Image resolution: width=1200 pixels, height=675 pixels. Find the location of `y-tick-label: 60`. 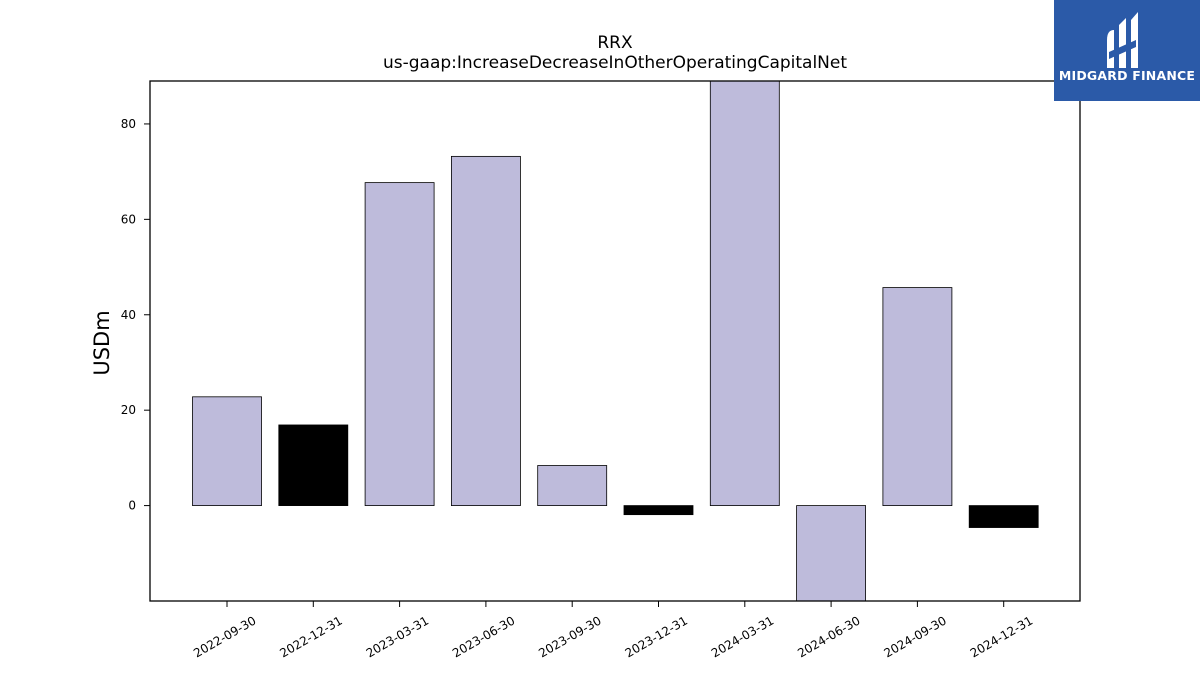

y-tick-label: 60 is located at coordinates (128, 219).